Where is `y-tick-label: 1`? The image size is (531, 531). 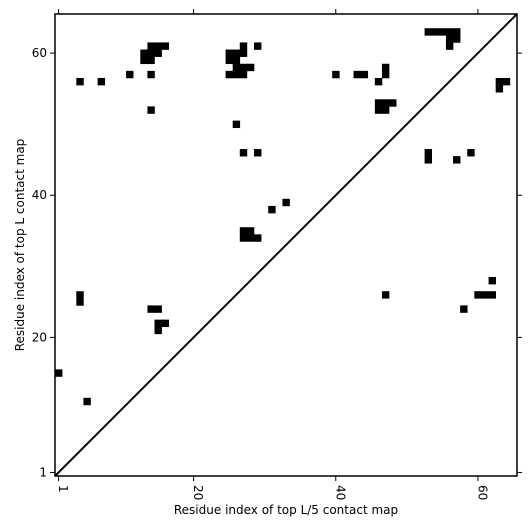 y-tick-label: 1 is located at coordinates (43, 472).